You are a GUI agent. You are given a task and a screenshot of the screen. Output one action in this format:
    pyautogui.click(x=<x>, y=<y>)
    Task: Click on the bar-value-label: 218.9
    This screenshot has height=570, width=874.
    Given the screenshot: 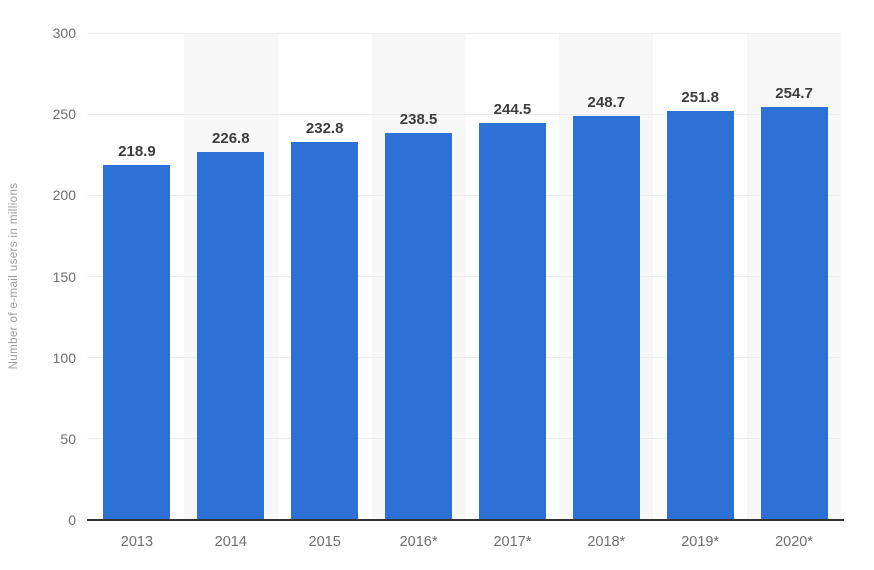 What is the action you would take?
    pyautogui.click(x=137, y=151)
    